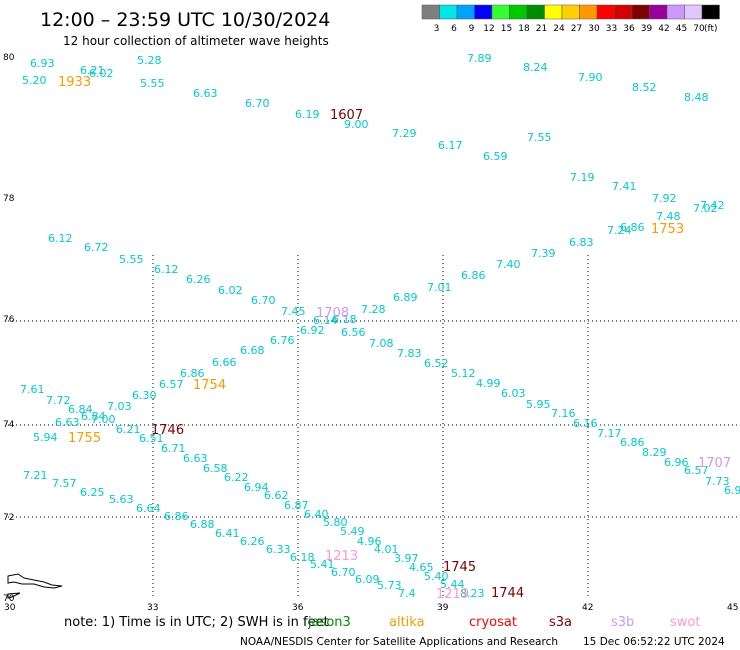 The image size is (740, 650). What do you see at coordinates (717, 481) in the screenshot?
I see `swh-value: 7.73` at bounding box center [717, 481].